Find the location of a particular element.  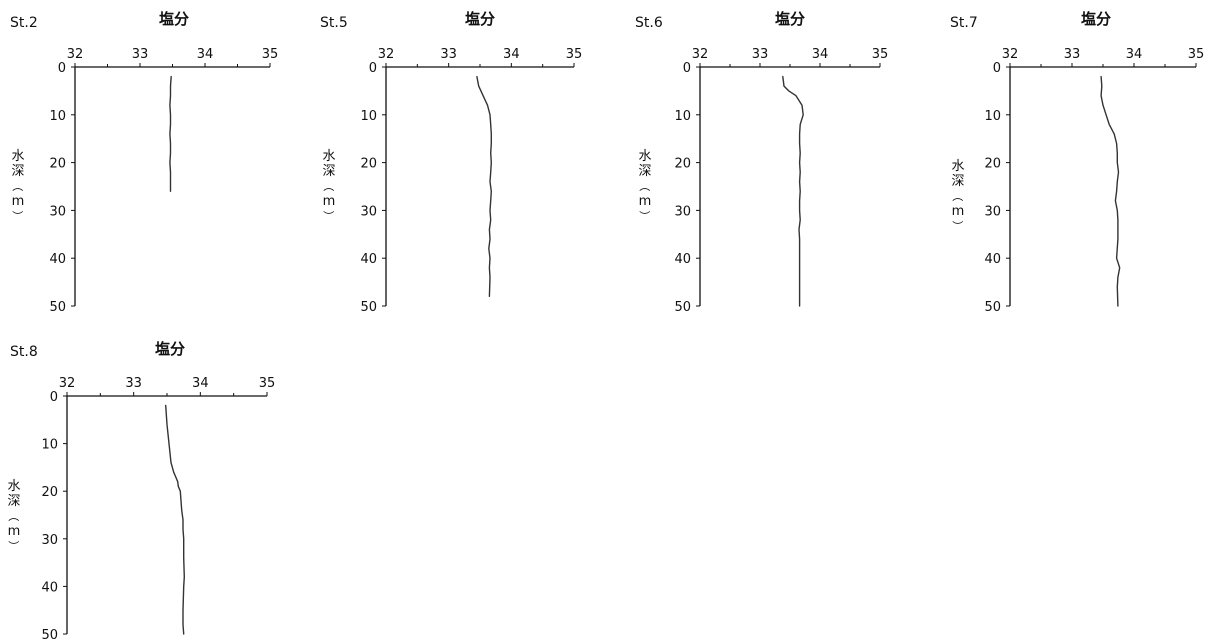

chart-panel-2: St.5 塩分 32 33 34 35 0 10 20 30 40 50 水深 （ m ） is located at coordinates (451, 162).